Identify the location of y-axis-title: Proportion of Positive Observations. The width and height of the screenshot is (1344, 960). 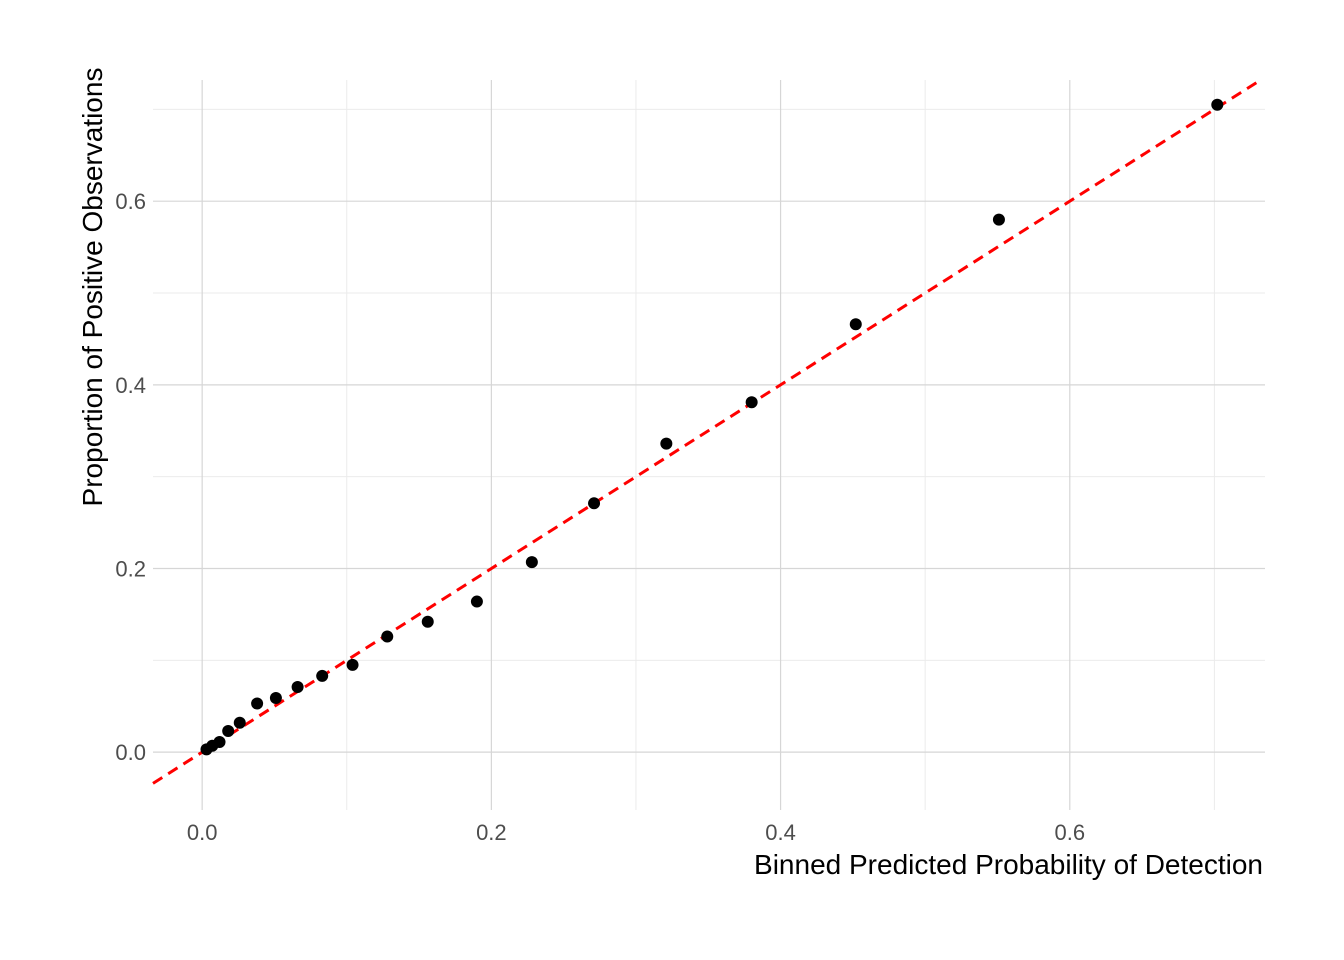
(92, 287).